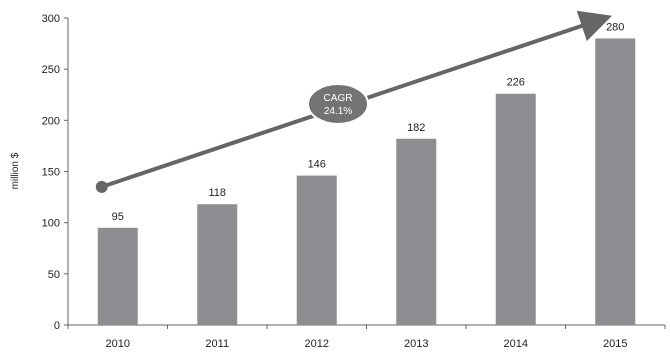 The height and width of the screenshot is (354, 670). I want to click on data-label-2012: 146, so click(317, 165).